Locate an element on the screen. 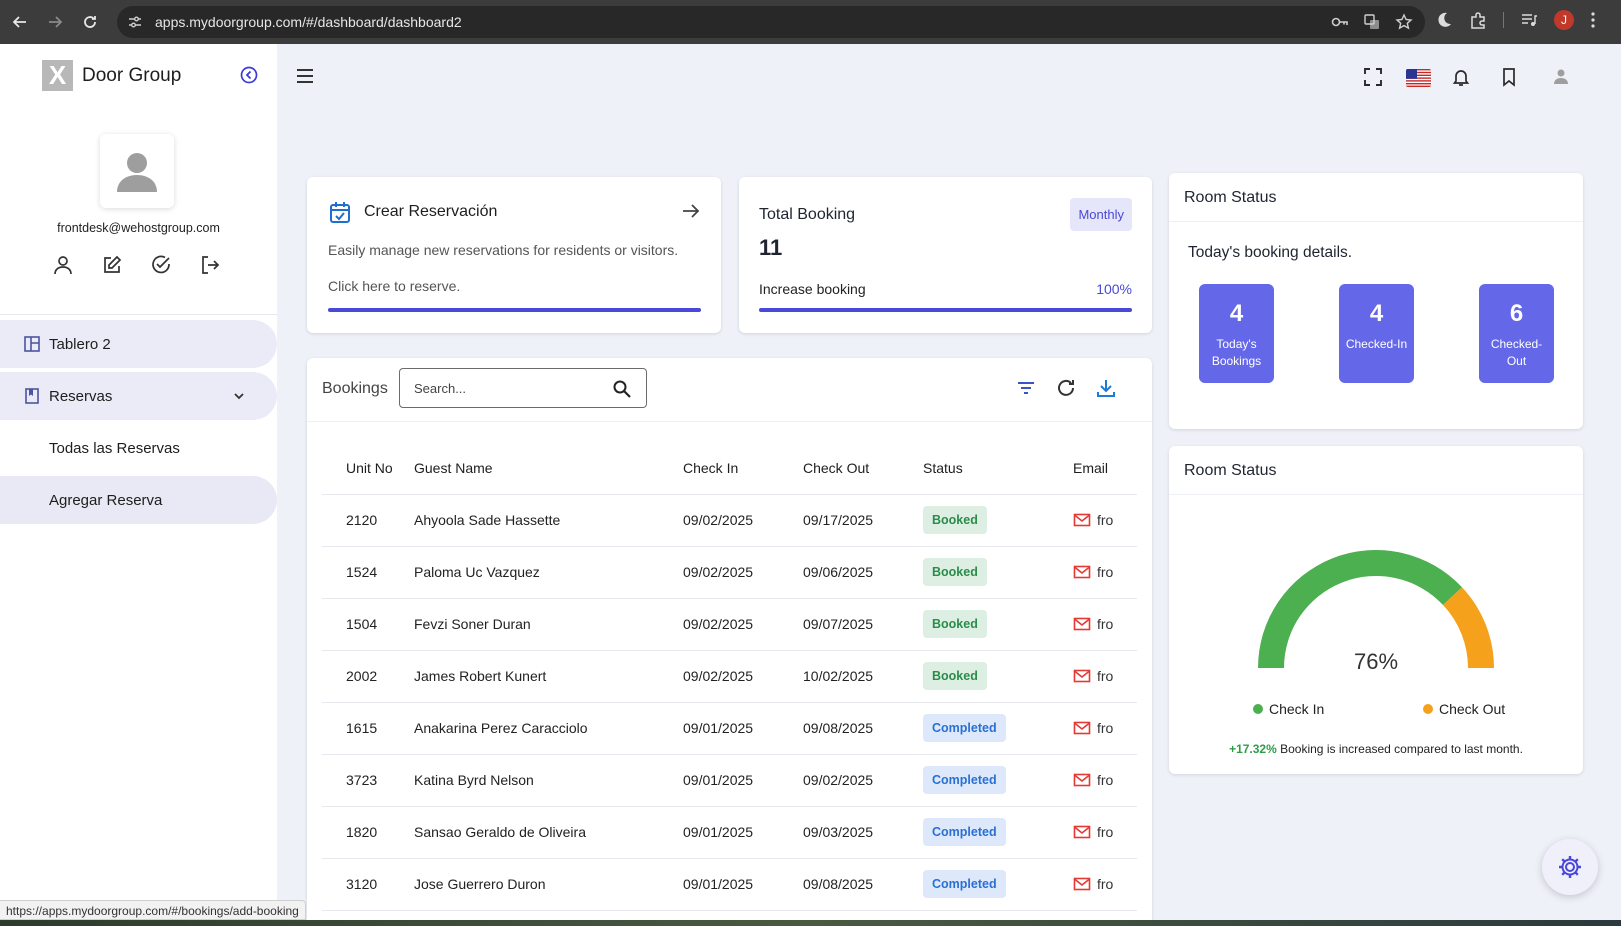 Image resolution: width=1621 pixels, height=926 pixels. page-scrollbar-track is located at coordinates (1615, 482).